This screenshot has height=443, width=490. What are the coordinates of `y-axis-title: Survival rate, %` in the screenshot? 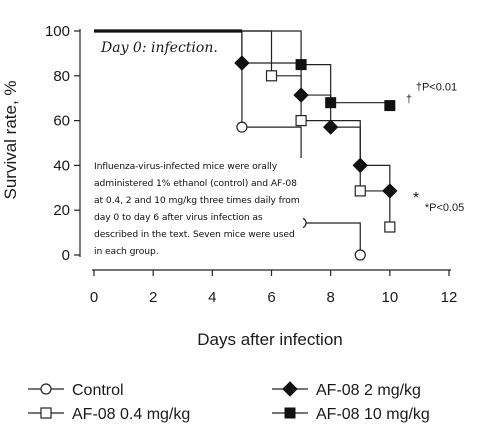 It's located at (10, 139).